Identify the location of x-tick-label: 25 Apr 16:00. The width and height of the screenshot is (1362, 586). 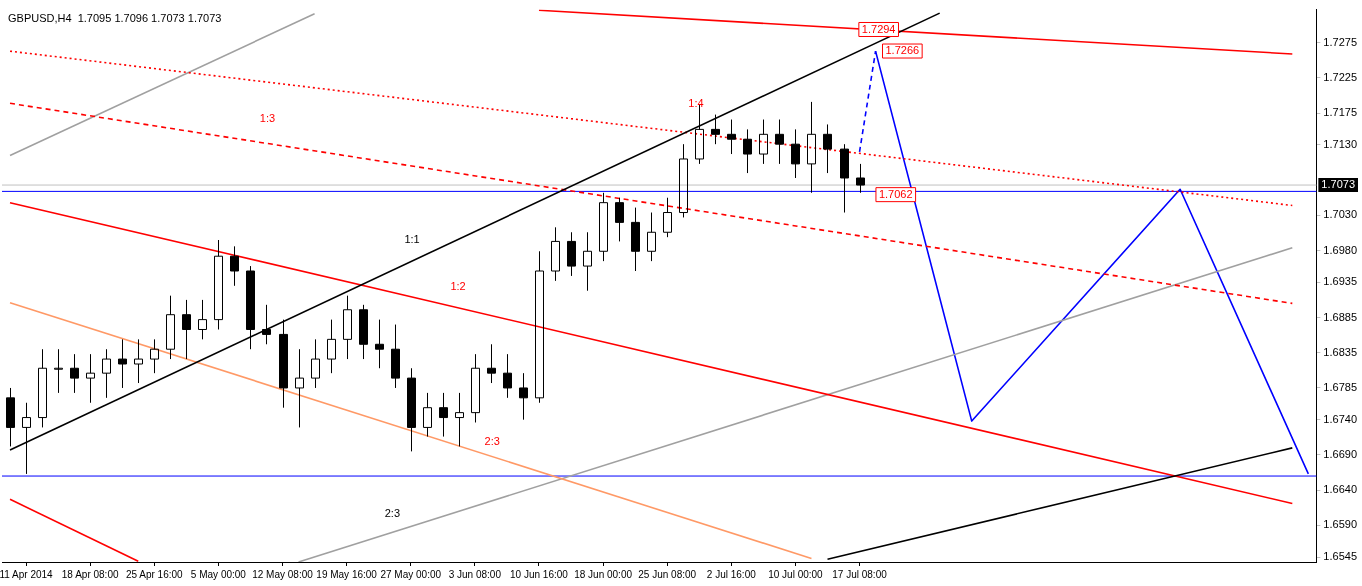
(154, 574).